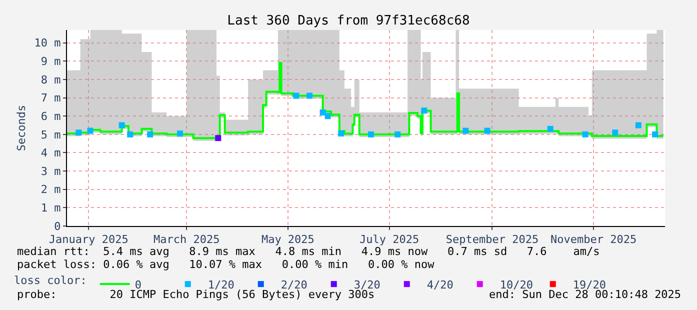  Describe the element at coordinates (57, 226) in the screenshot. I see `y-tick-label: 0` at that location.